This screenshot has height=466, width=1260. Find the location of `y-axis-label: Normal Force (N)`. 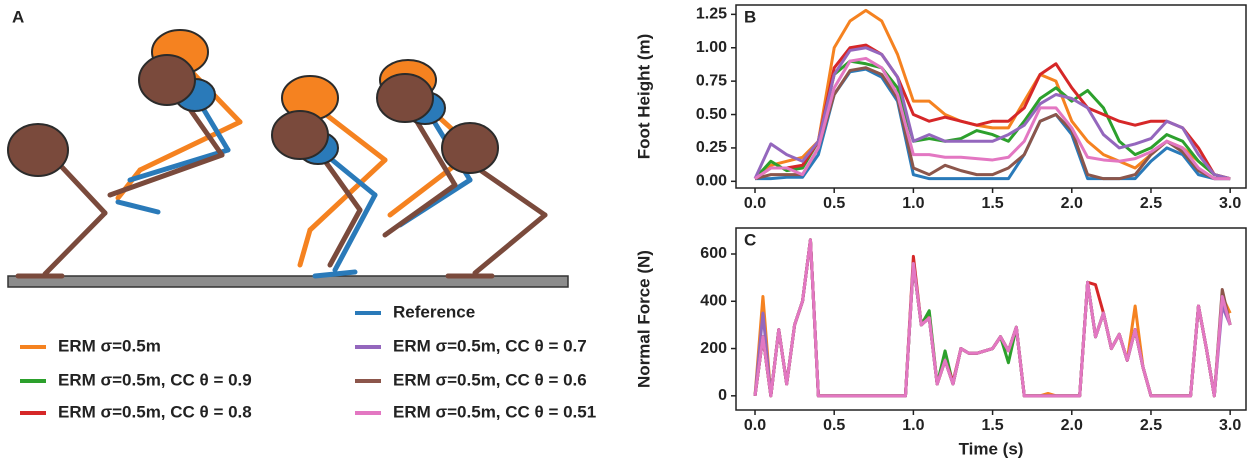

y-axis-label: Normal Force (N) is located at coordinates (643, 319).